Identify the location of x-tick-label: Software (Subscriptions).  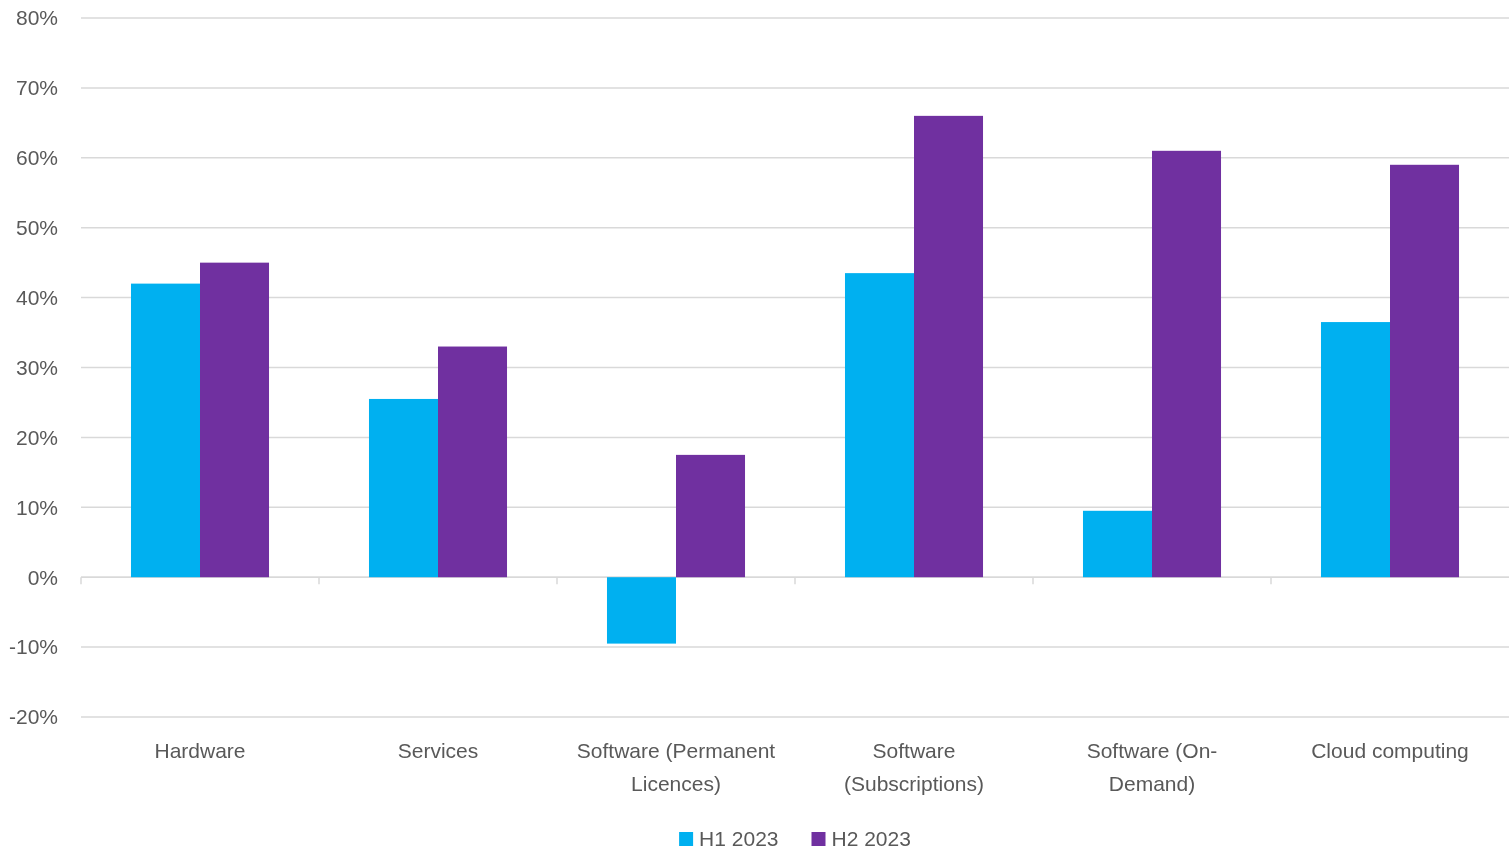
(914, 767).